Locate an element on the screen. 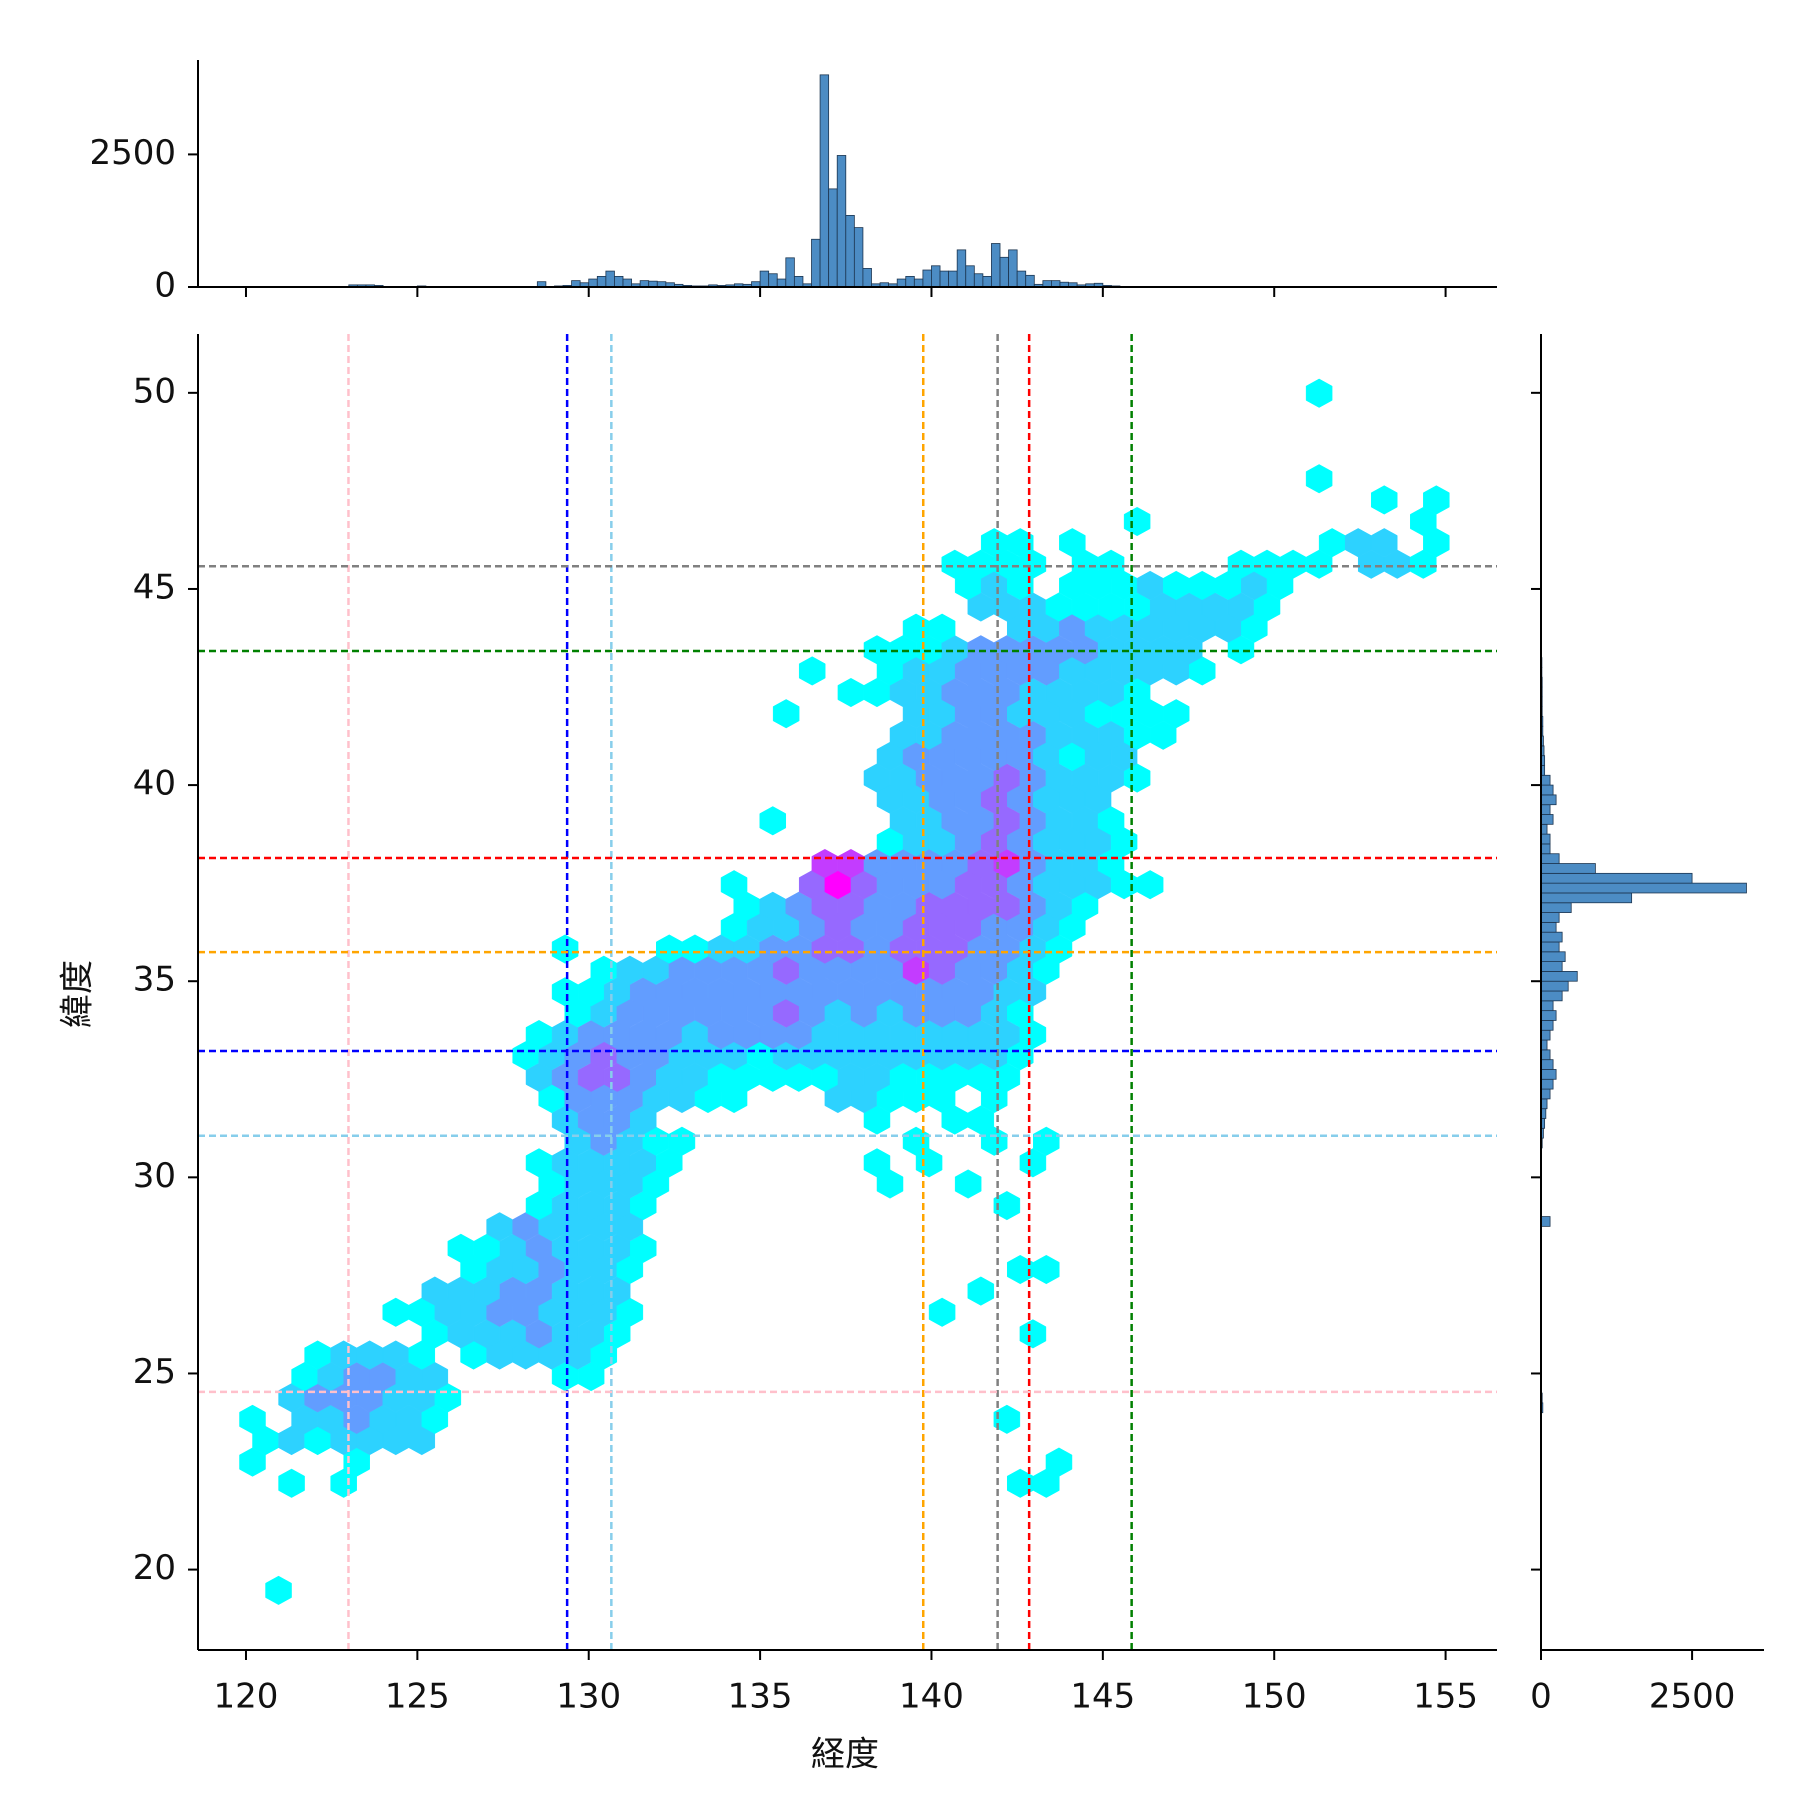 The height and width of the screenshot is (1800, 1800). x-tick-label: 135 is located at coordinates (760, 1697).